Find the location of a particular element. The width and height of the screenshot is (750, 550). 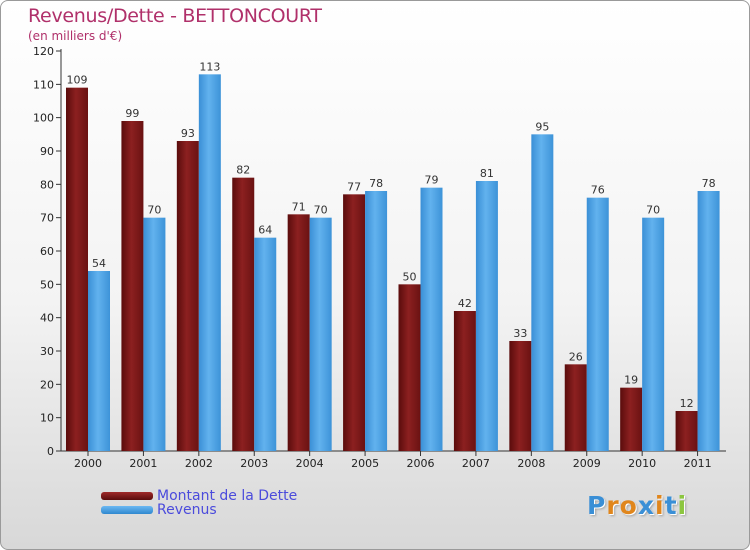

x-tick-label: 2000 is located at coordinates (88, 463).